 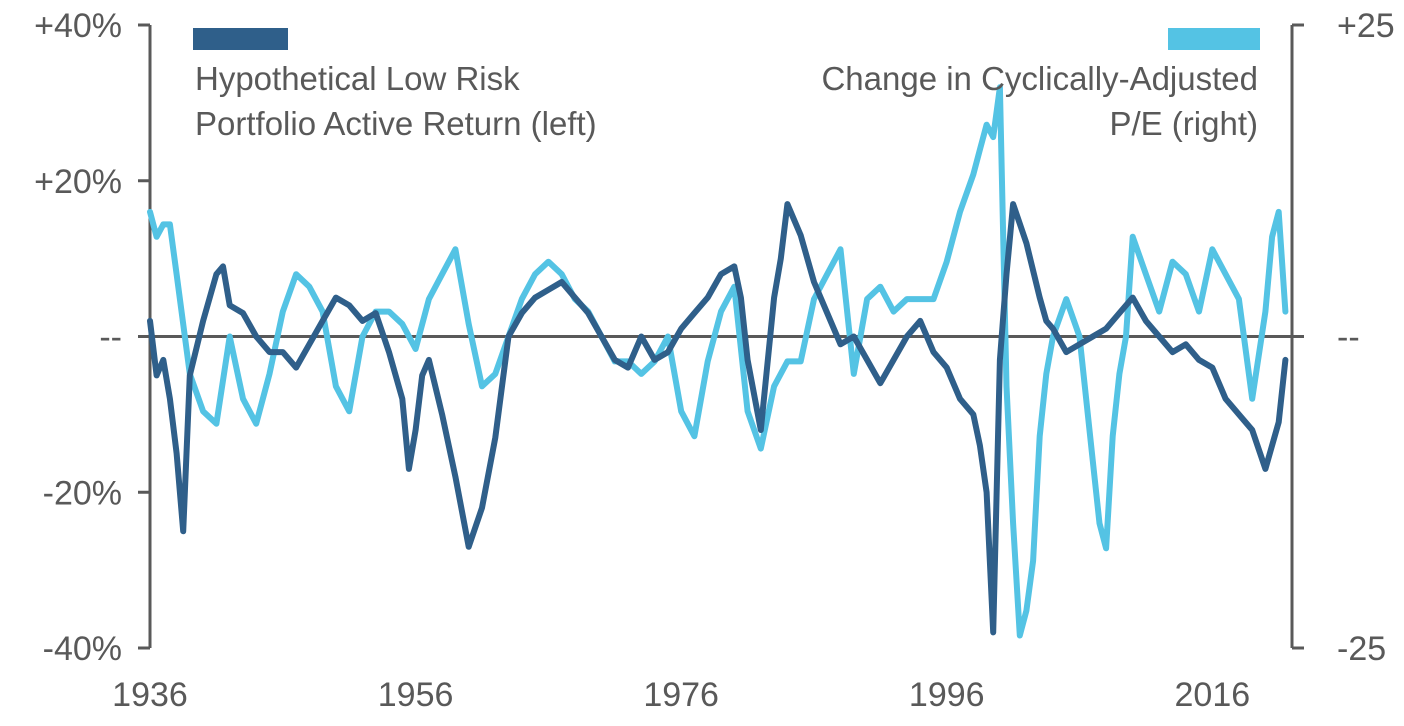 I want to click on legend-swatch-low-risk, so click(x=240, y=39).